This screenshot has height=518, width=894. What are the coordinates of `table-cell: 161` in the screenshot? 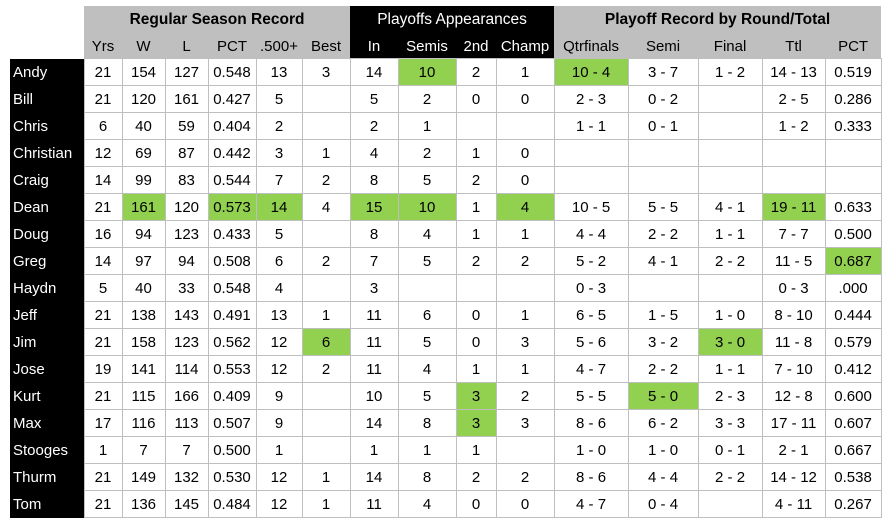 It's located at (143, 207).